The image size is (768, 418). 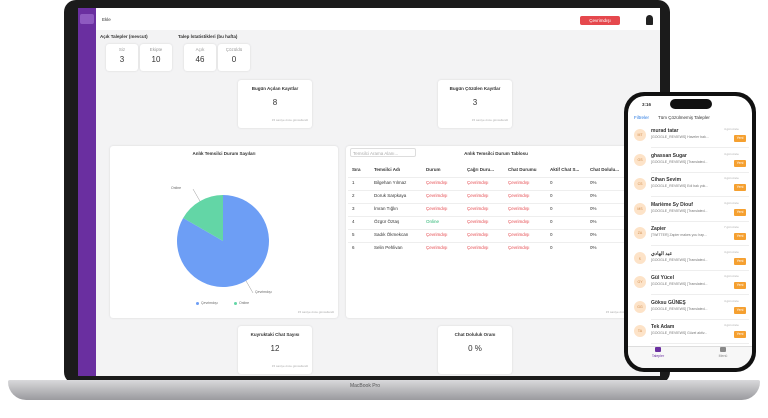 I want to click on table-cell: Sadık Ökmekcan, so click(x=391, y=234).